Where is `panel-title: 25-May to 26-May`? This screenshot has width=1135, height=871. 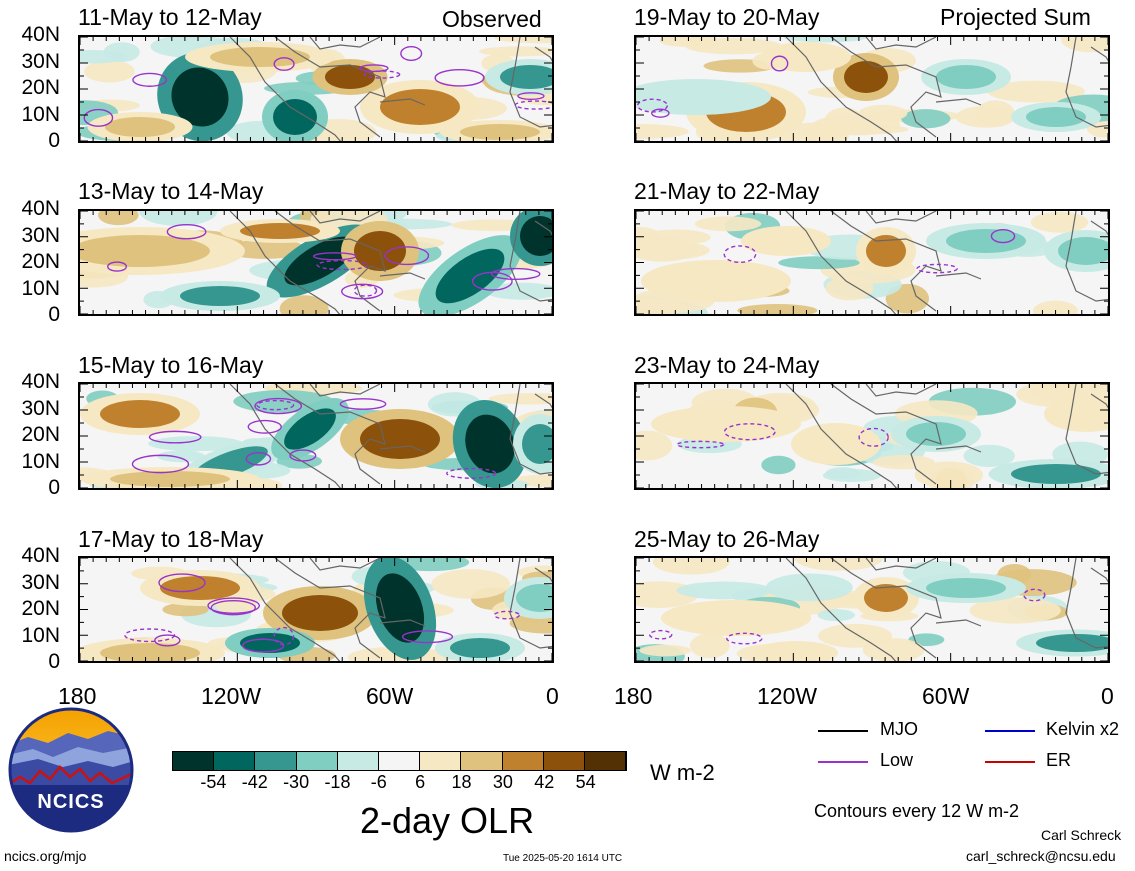 panel-title: 25-May to 26-May is located at coordinates (727, 539).